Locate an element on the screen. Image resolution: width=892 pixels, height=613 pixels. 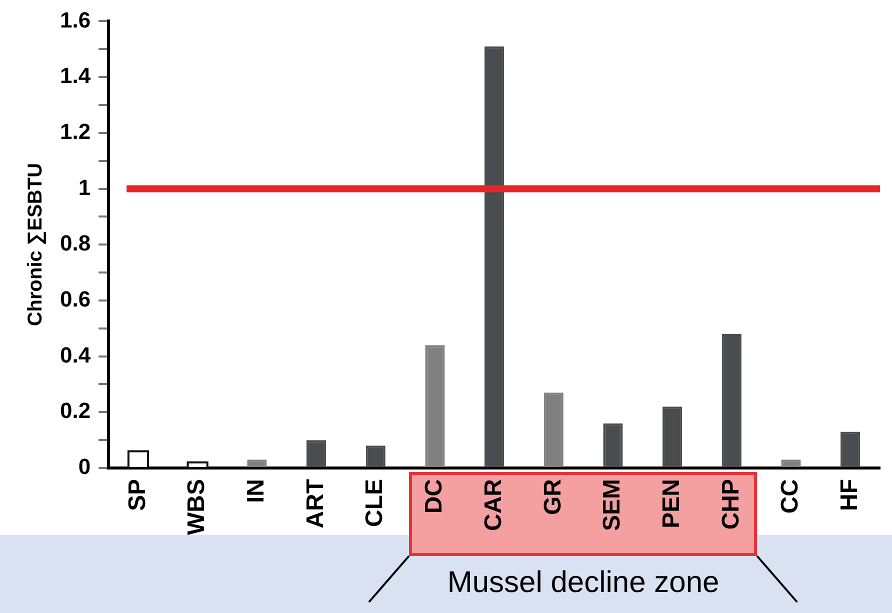
x-tick-label: DC is located at coordinates (434, 496).